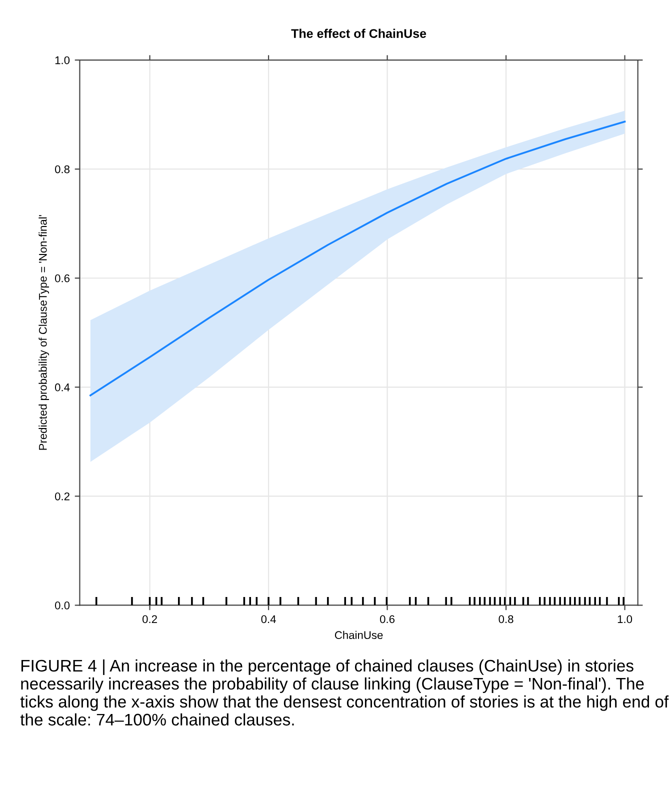 Image resolution: width=670 pixels, height=785 pixels. Describe the element at coordinates (62, 278) in the screenshot. I see `y-tick-label: 0.6` at that location.